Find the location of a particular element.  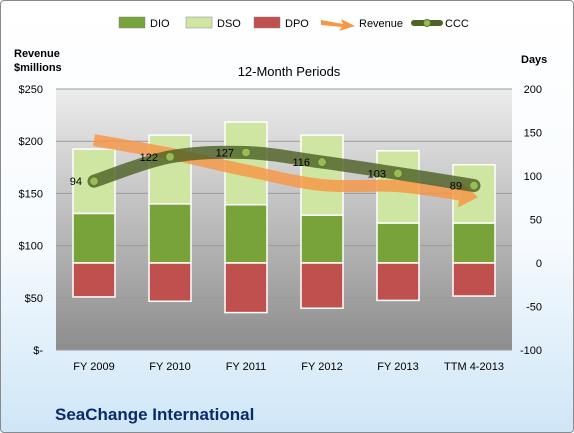

legend: DIO DSO DPO Revenue CCC is located at coordinates (293, 23).